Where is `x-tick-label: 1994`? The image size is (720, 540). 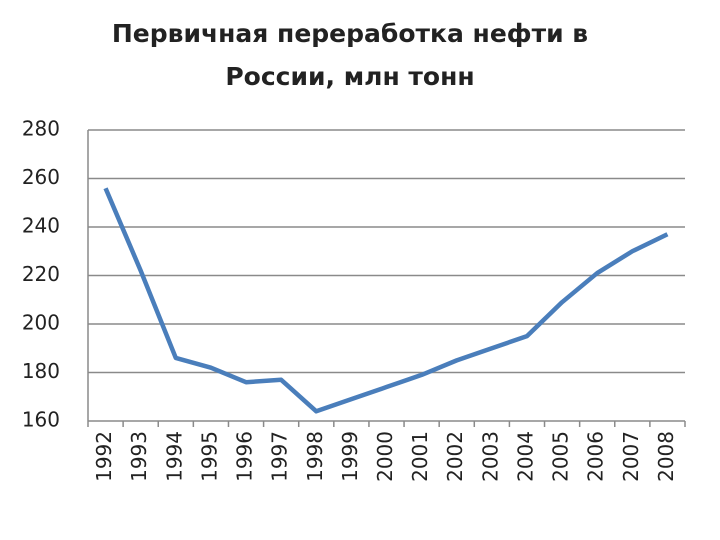
x-tick-label: 1994 is located at coordinates (174, 456).